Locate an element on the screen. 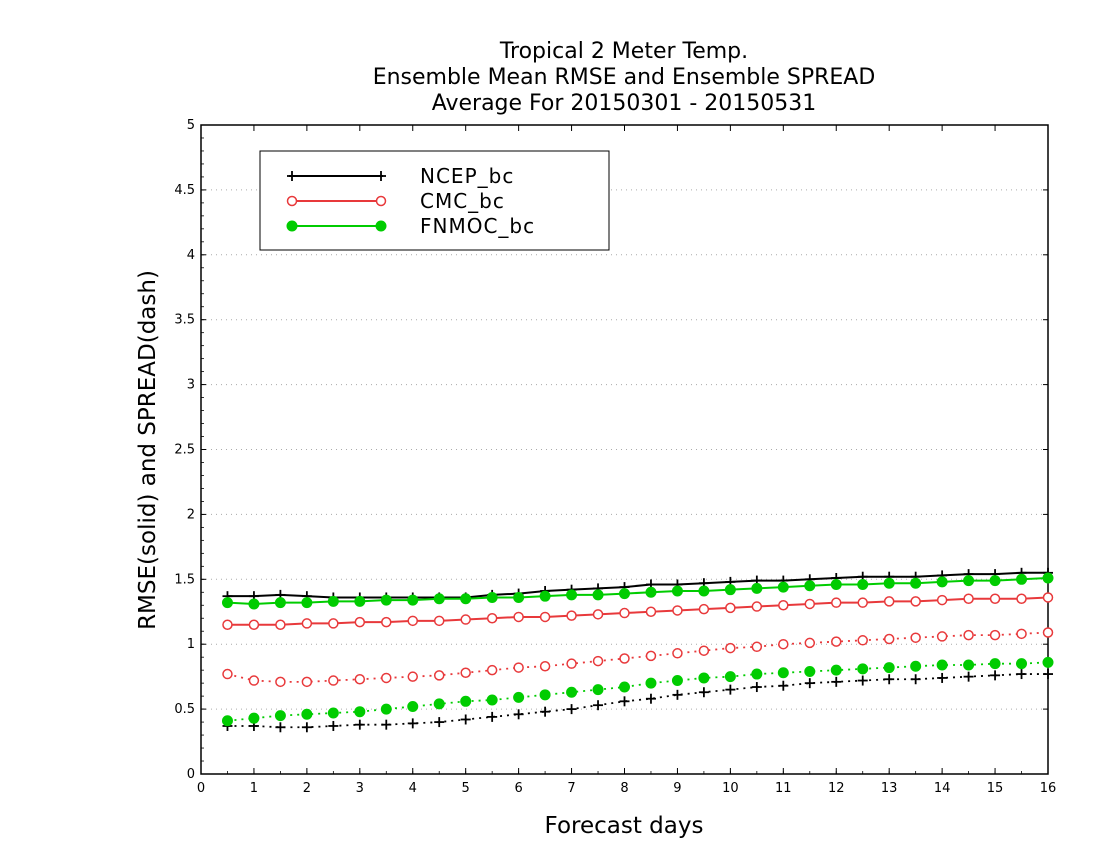 This screenshot has height=850, width=1100. x-tick-label: 7 is located at coordinates (571, 788).